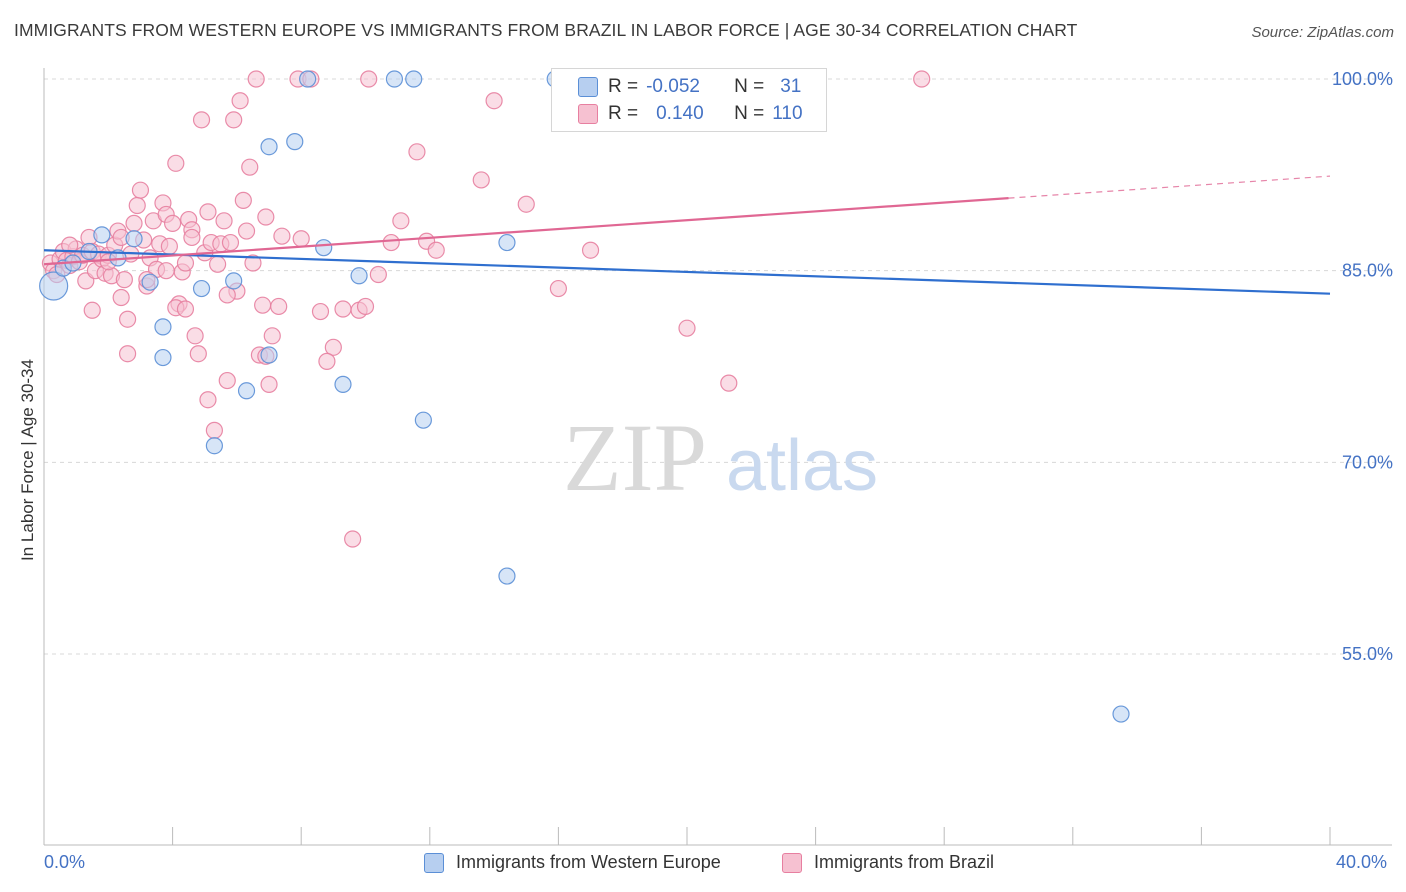  Describe the element at coordinates (802, 466) in the screenshot. I see `watermark-atlas: atlas` at that location.